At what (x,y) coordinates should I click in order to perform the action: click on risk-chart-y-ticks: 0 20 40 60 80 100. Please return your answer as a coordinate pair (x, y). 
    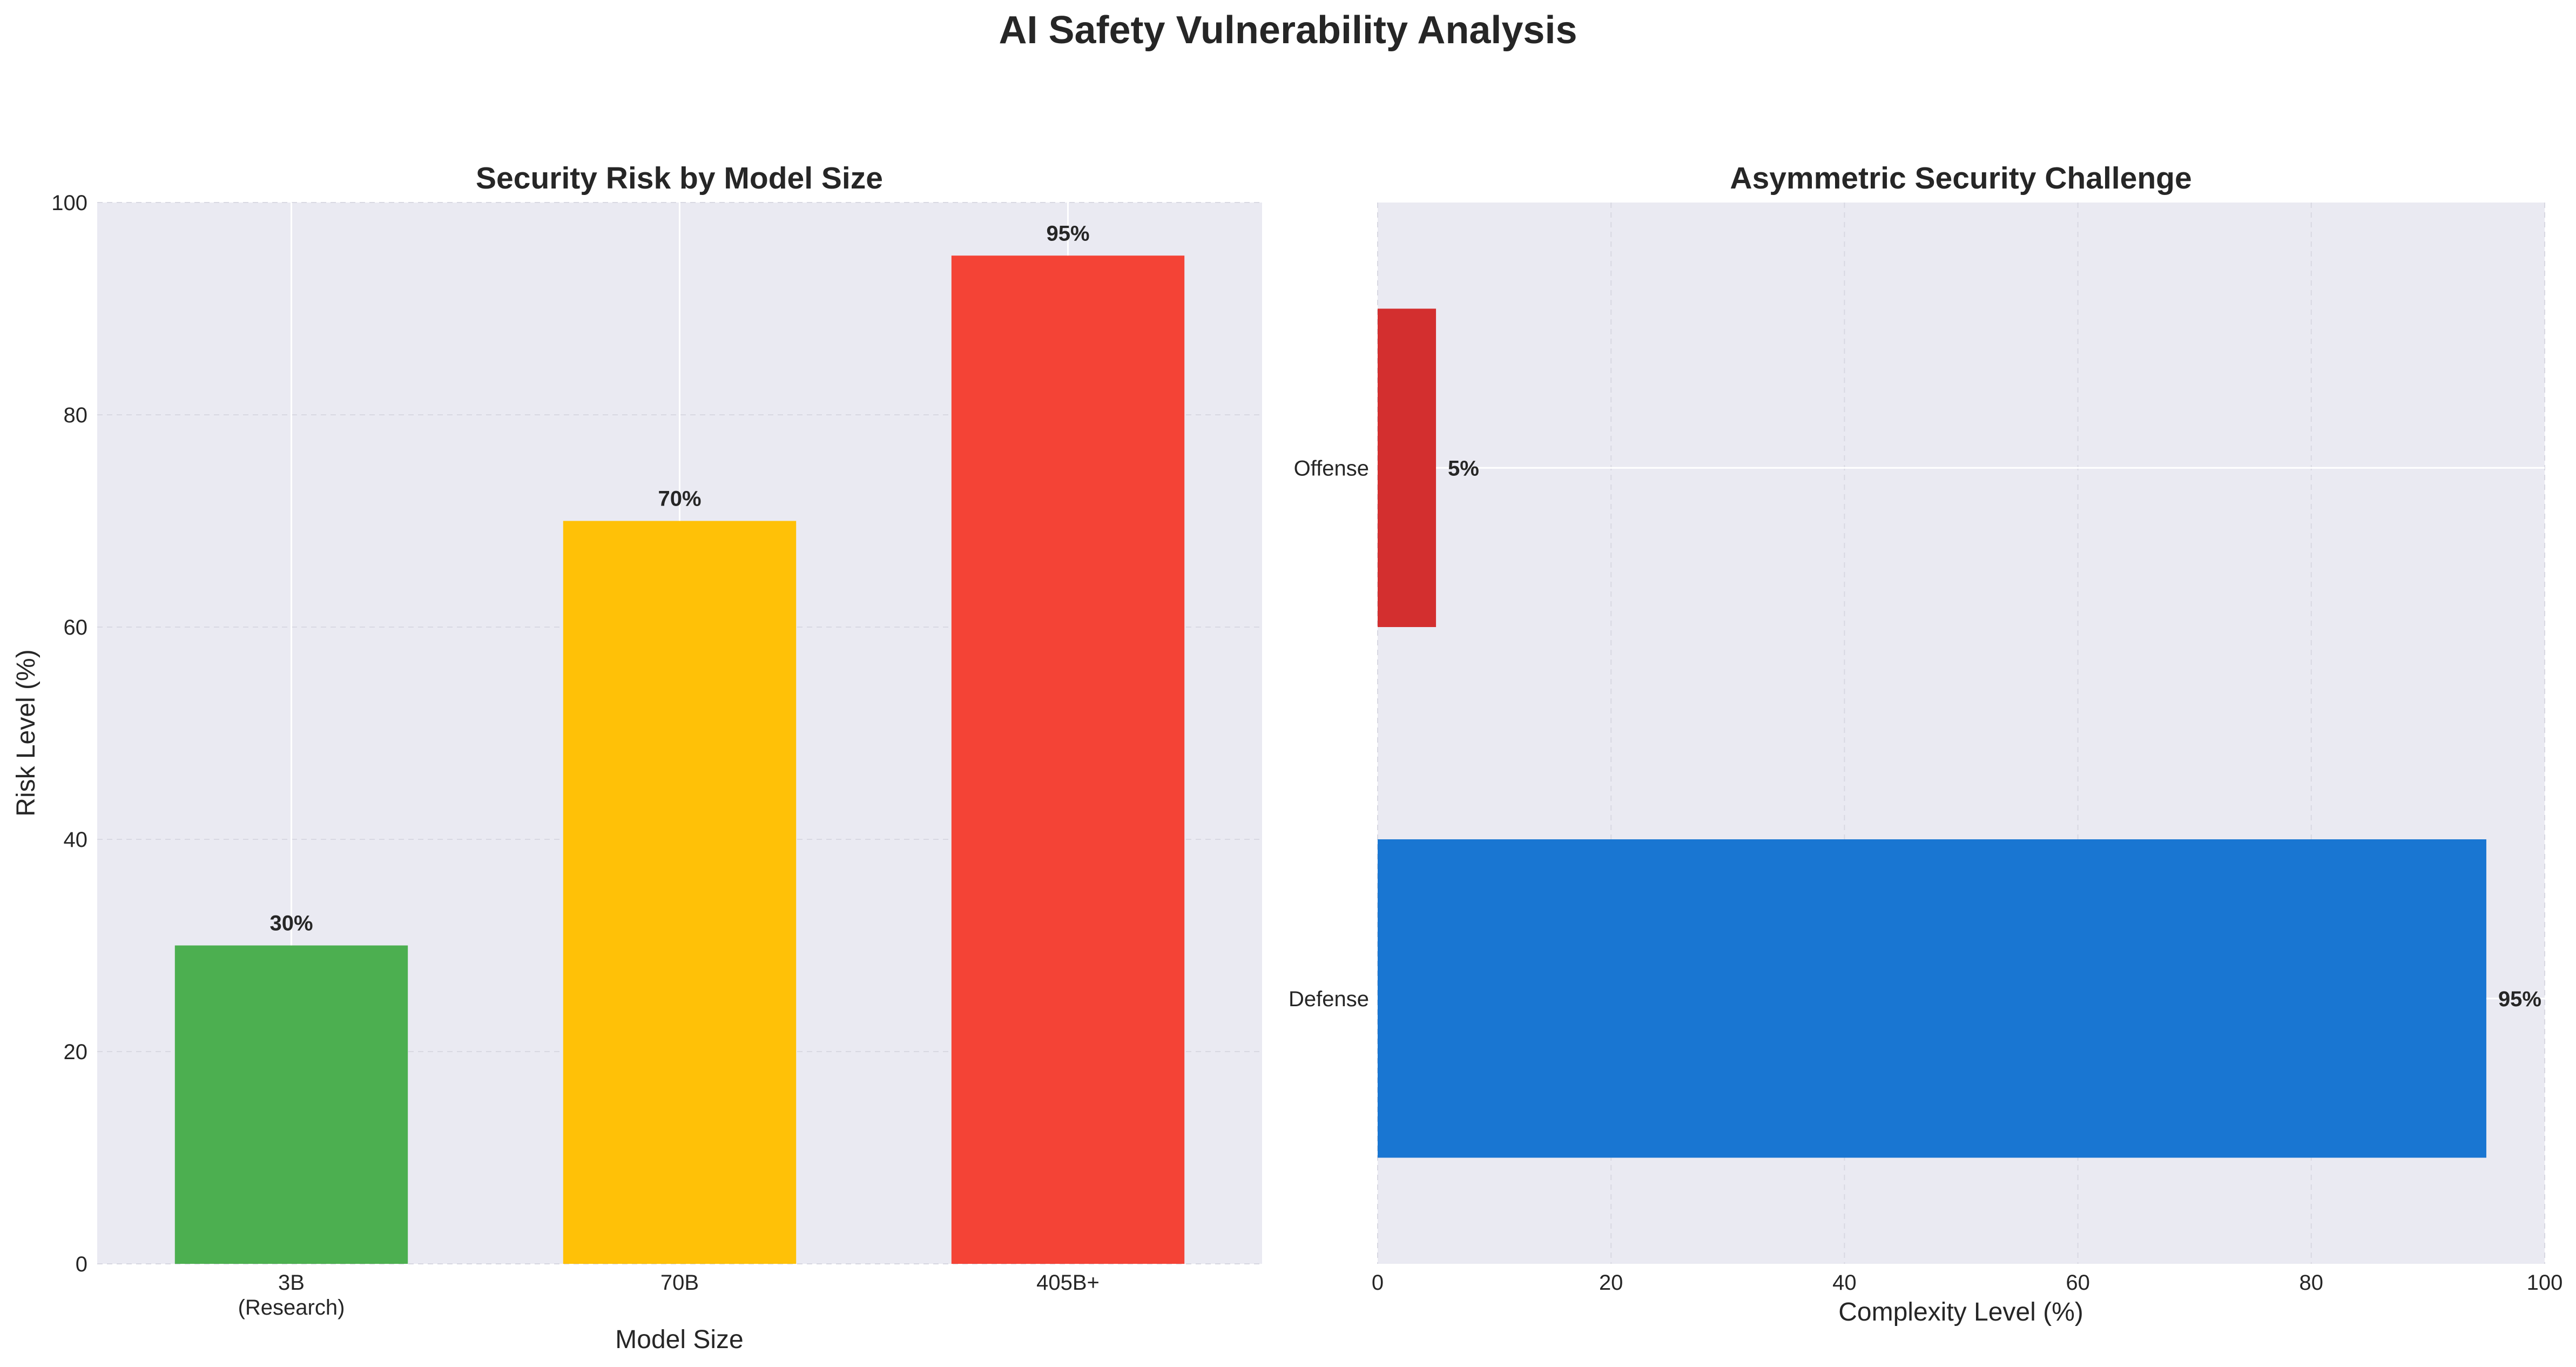
    Looking at the image, I should click on (69, 733).